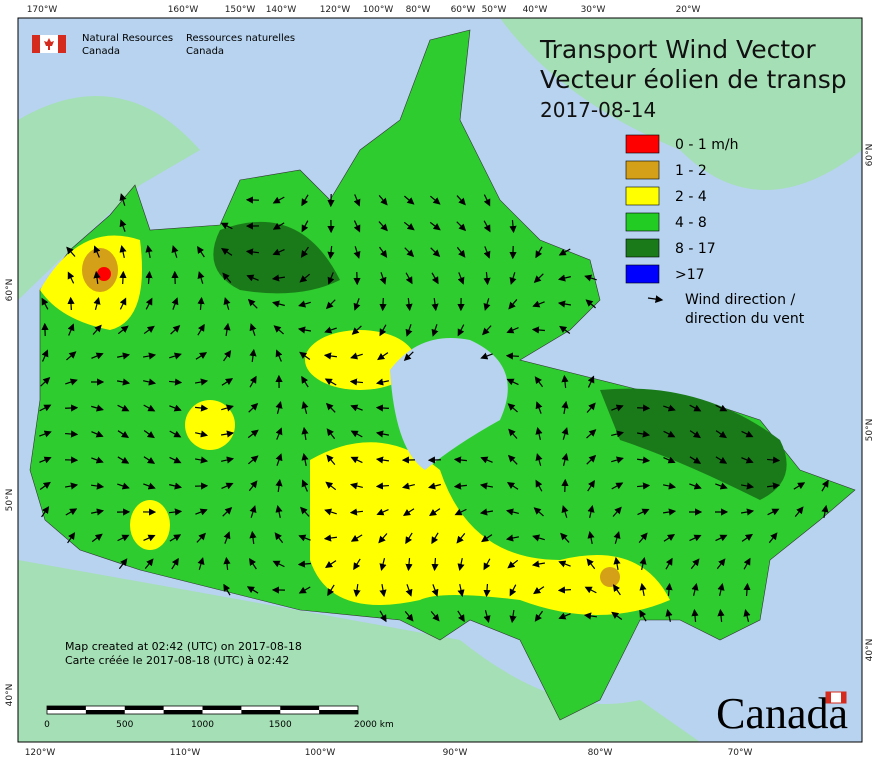 The height and width of the screenshot is (760, 880). Describe the element at coordinates (49, 44) in the screenshot. I see `maple-leaf` at that location.